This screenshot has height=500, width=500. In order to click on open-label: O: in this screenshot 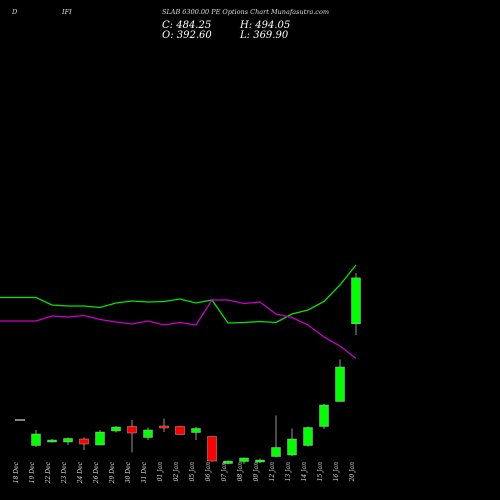, I will do `click(168, 35)`.